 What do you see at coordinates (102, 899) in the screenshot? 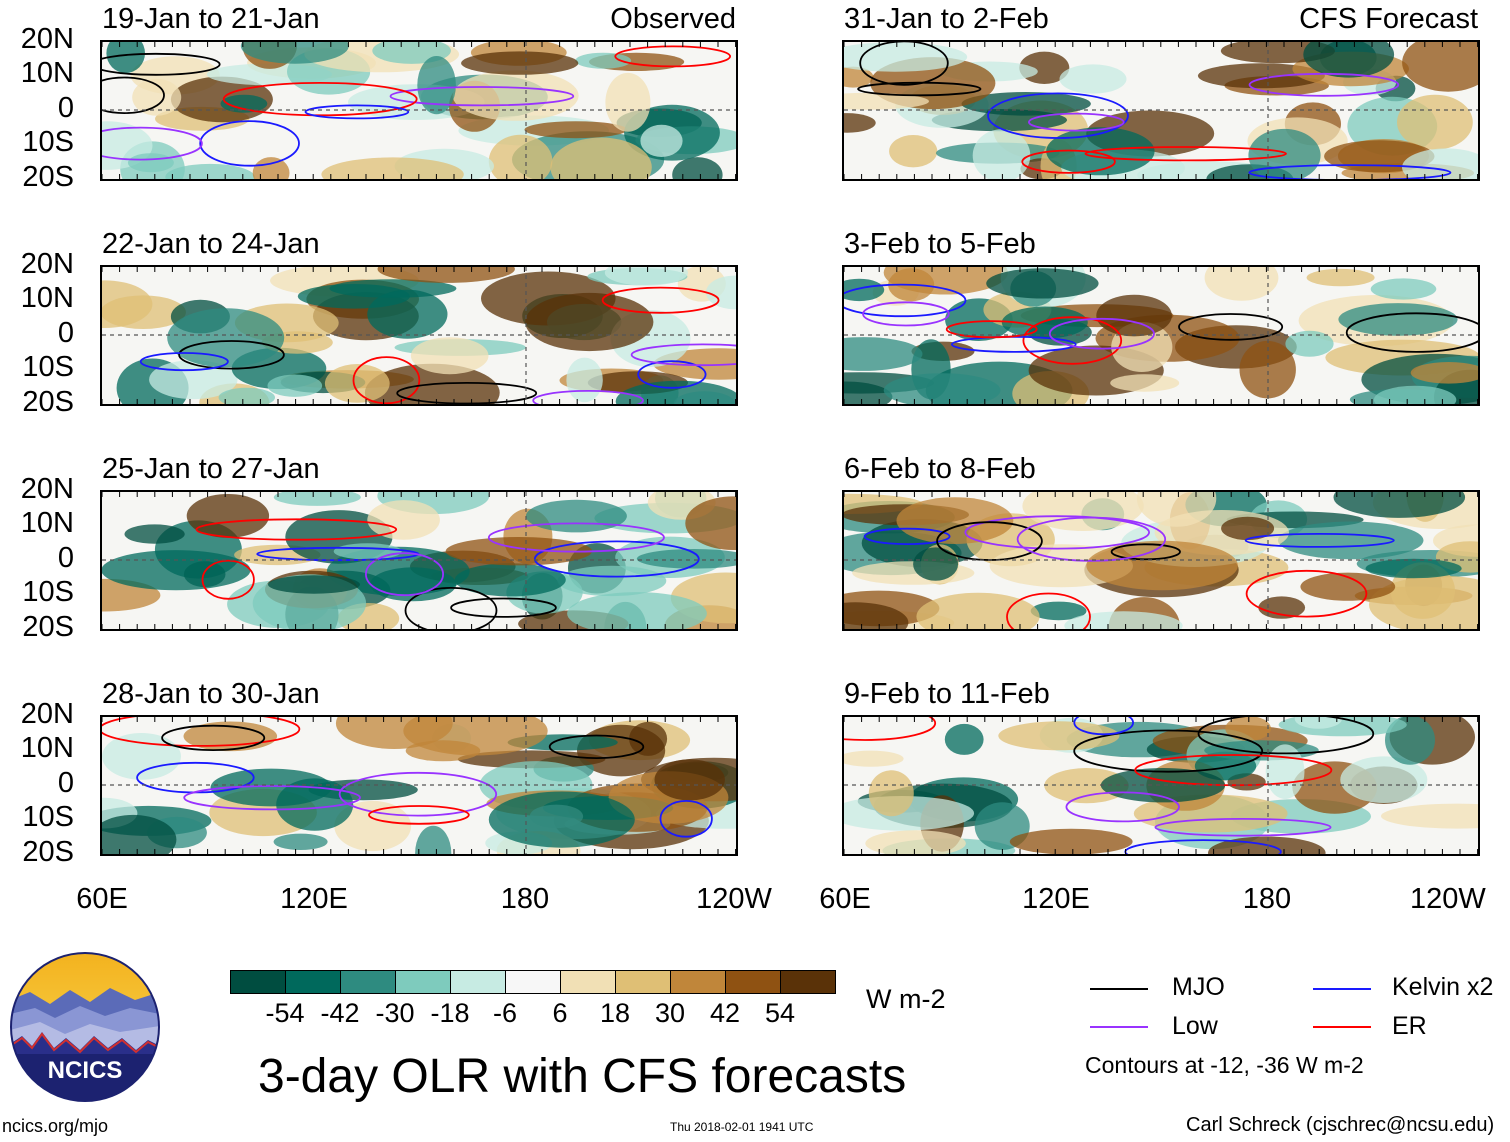
I see `x-label-left-60e: 60E` at bounding box center [102, 899].